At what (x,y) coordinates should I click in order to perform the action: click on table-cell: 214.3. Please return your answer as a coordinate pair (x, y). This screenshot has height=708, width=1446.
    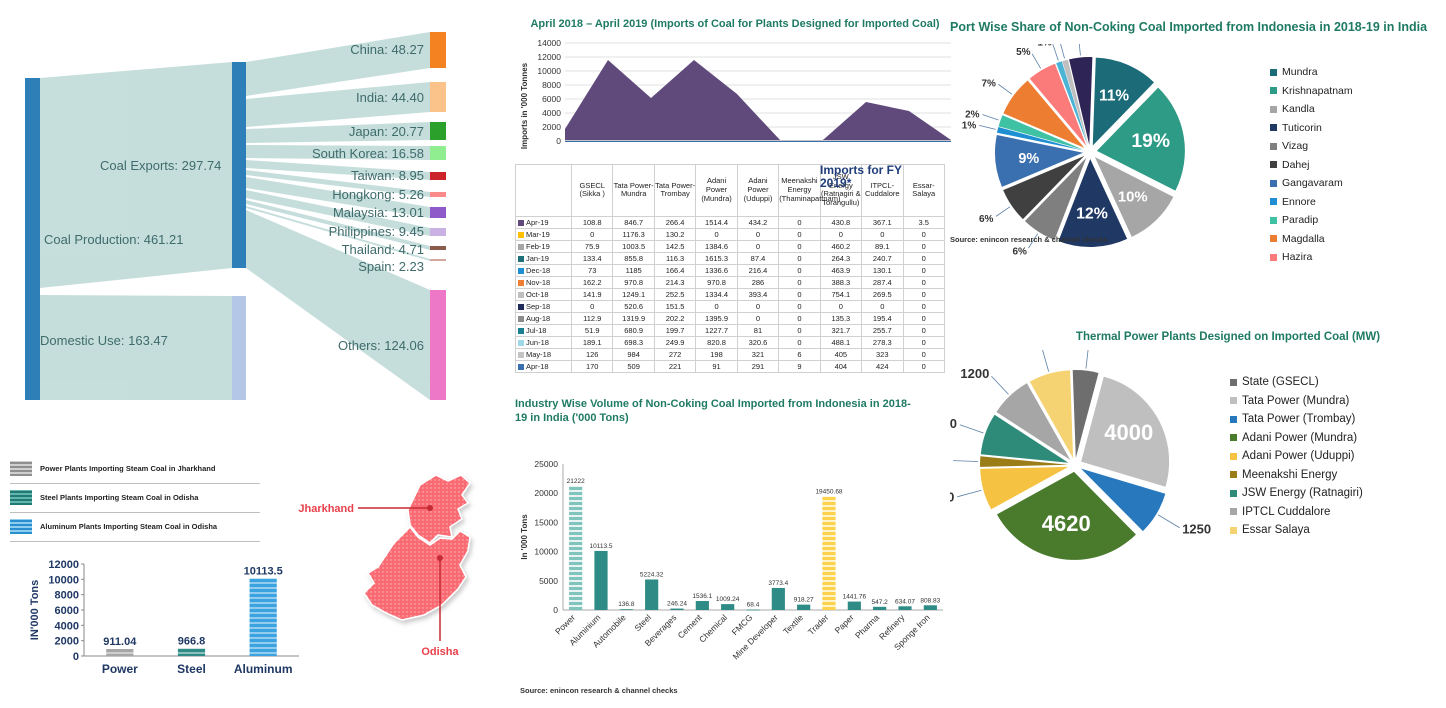
    Looking at the image, I should click on (674, 282).